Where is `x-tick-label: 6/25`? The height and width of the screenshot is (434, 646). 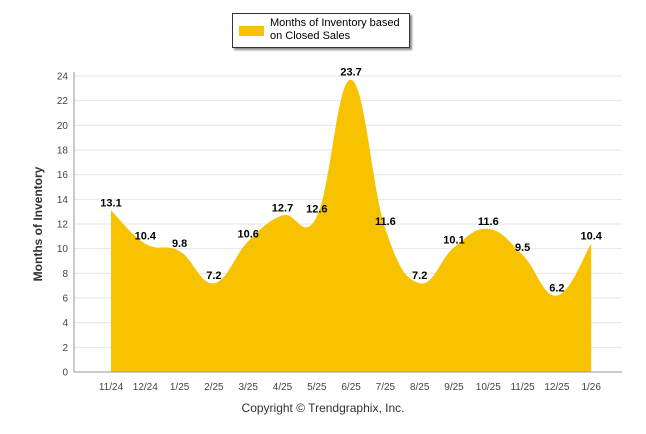
x-tick-label: 6/25 is located at coordinates (351, 387).